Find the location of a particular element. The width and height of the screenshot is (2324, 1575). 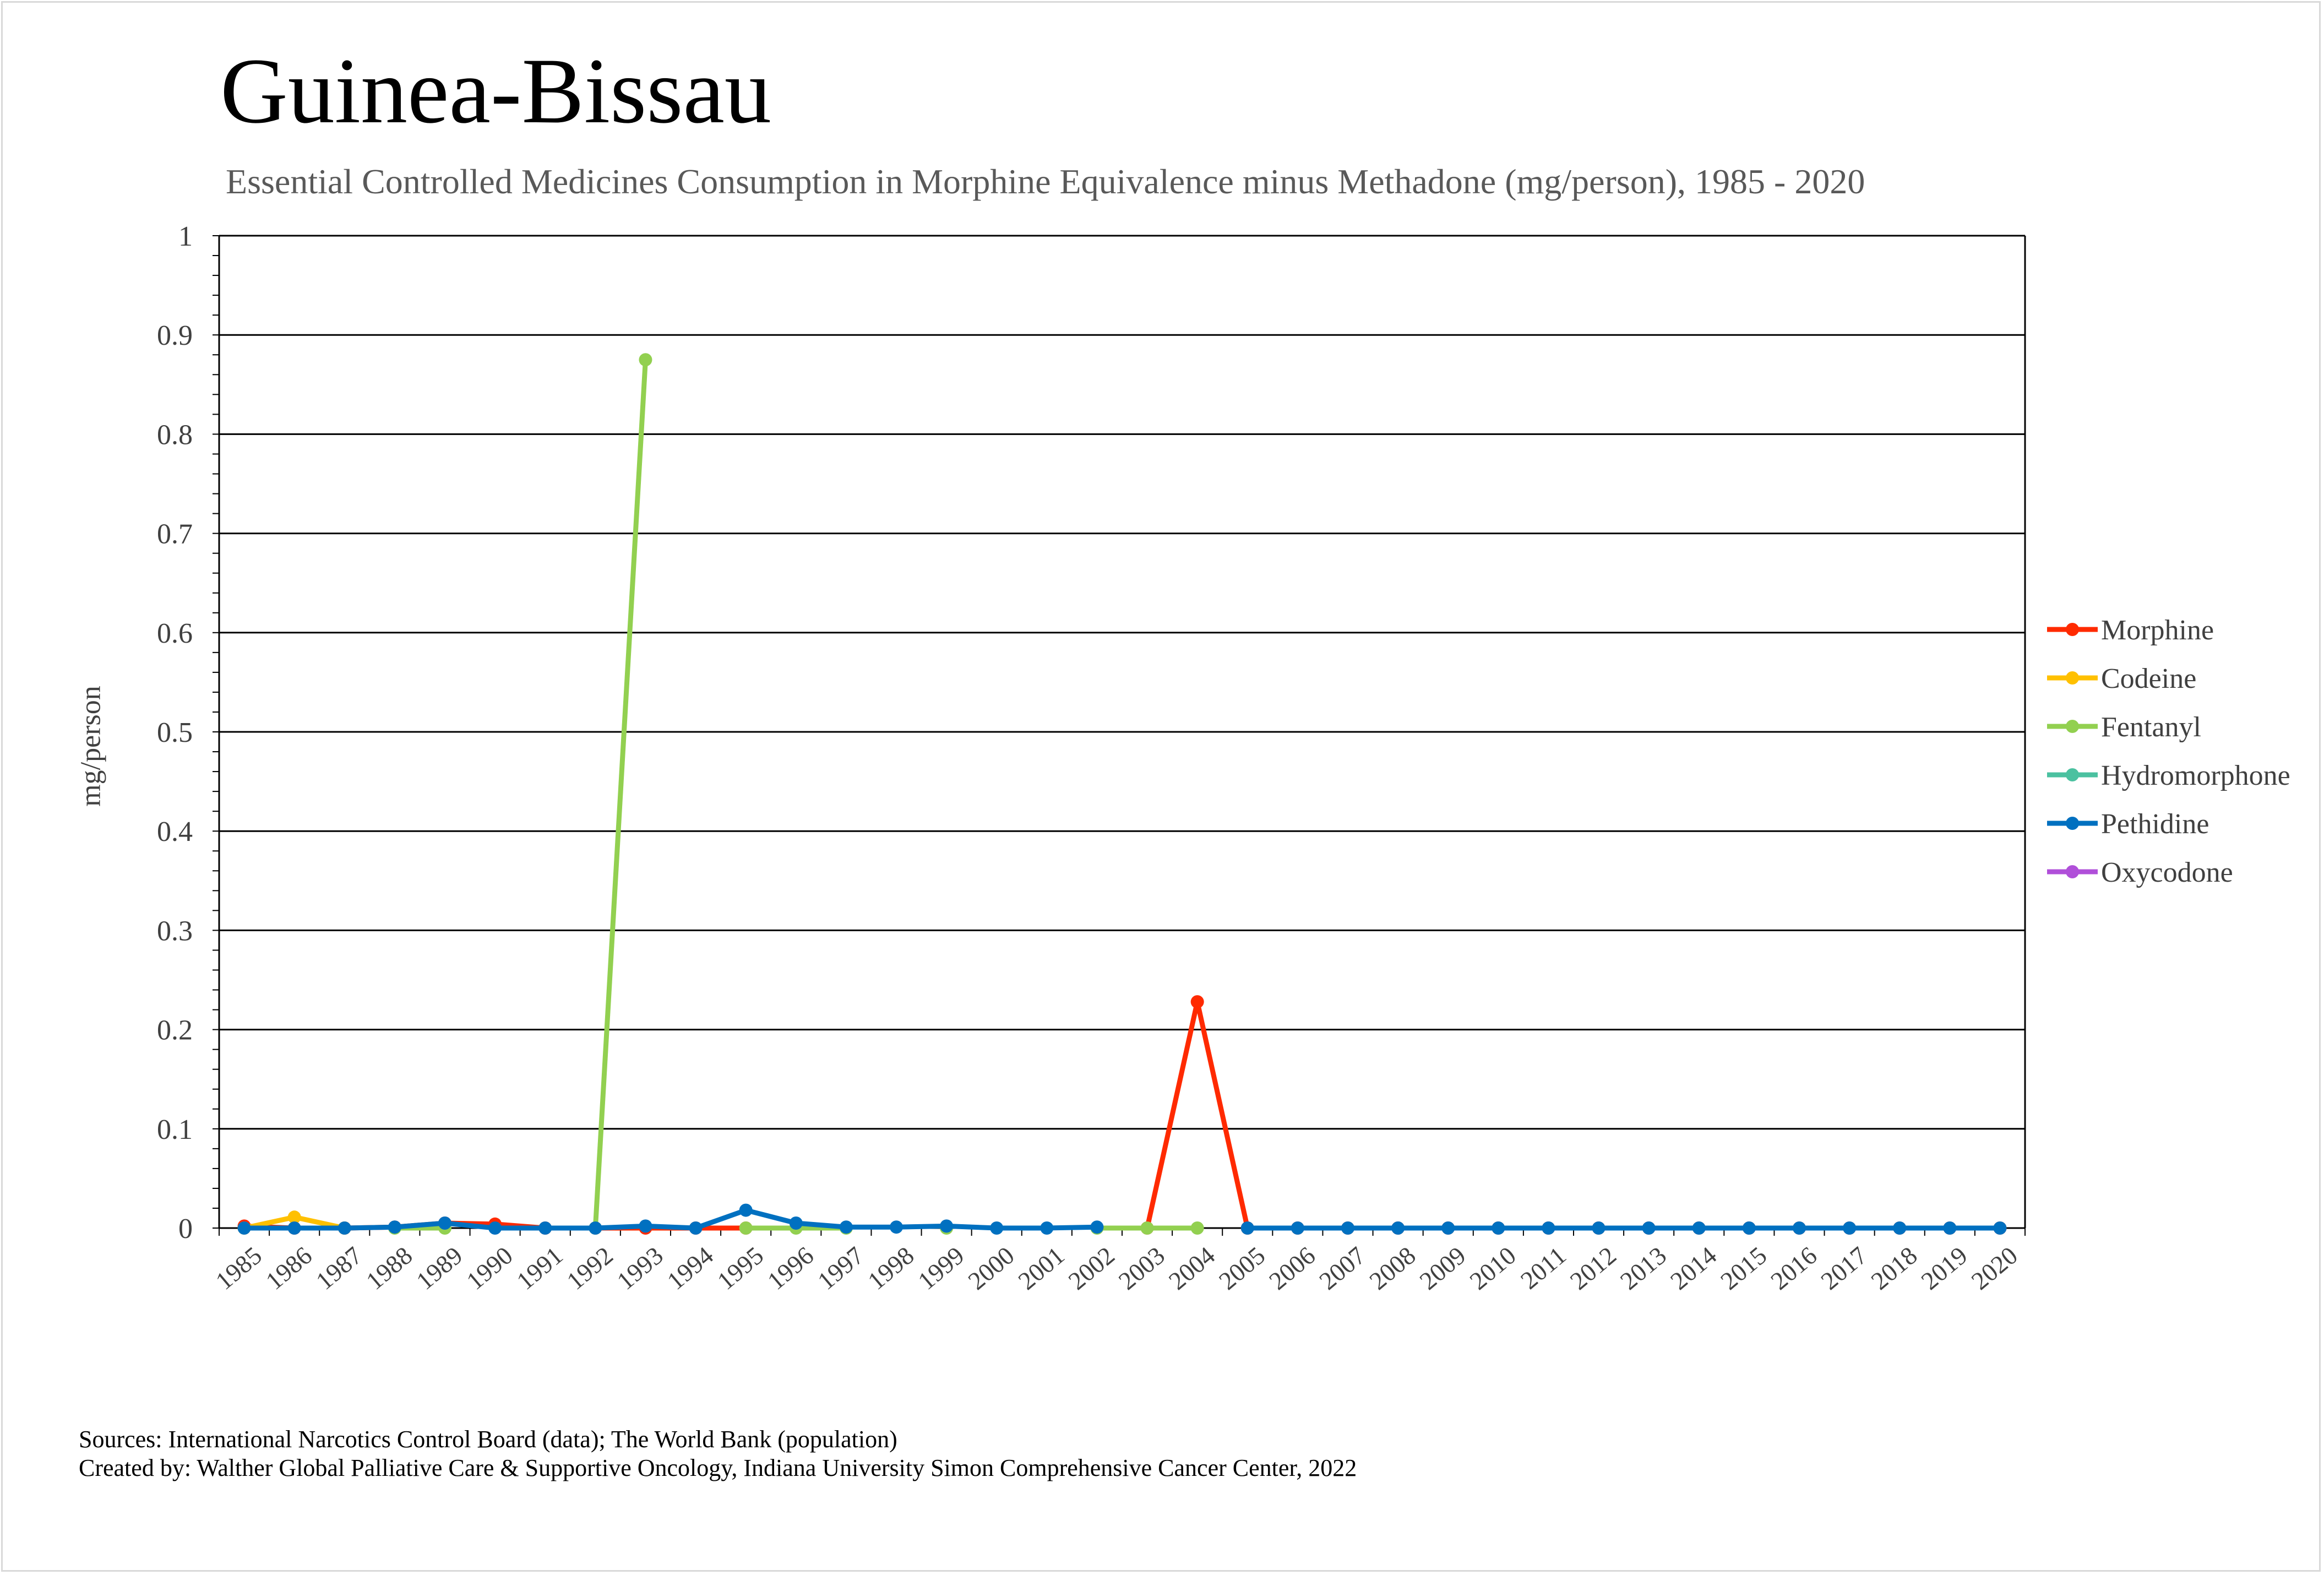

y-tick-label: 0 is located at coordinates (185, 1229).